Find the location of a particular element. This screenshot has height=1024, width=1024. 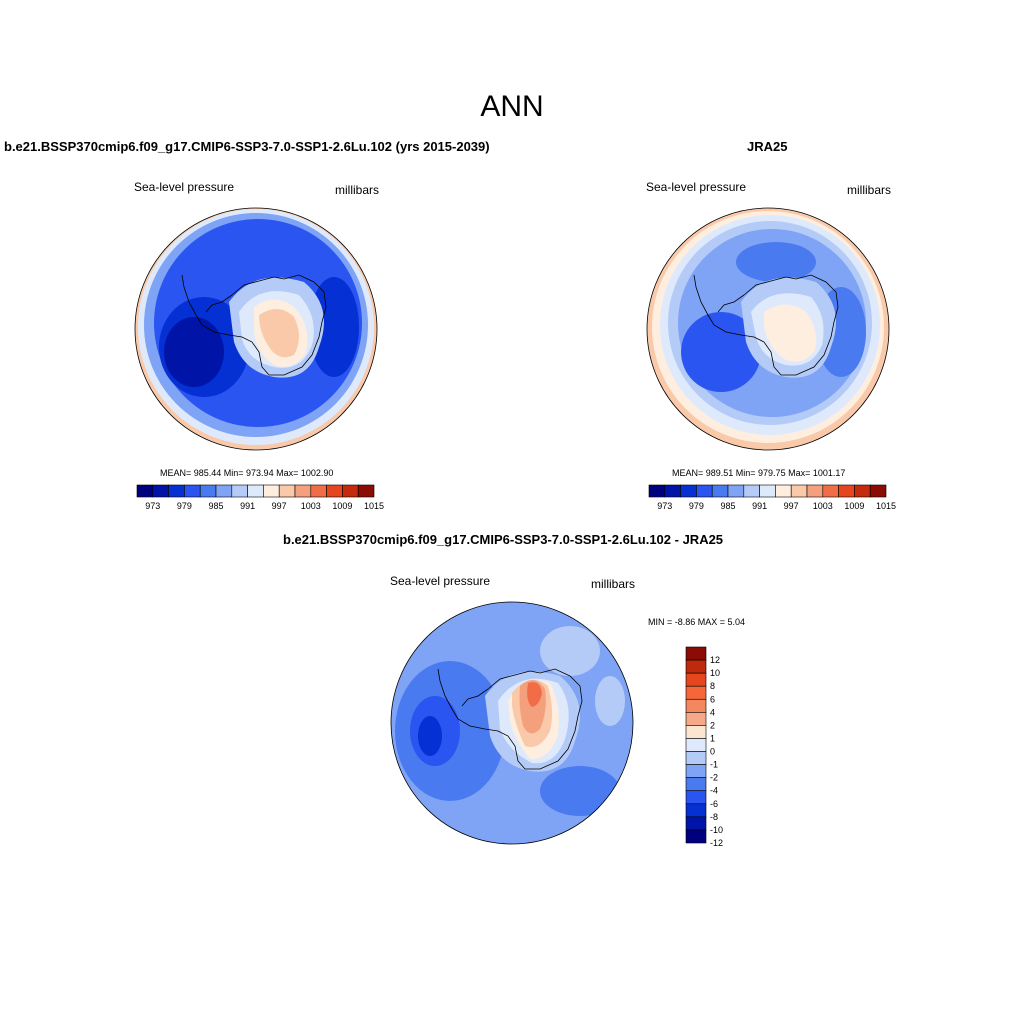

panel-1-colorbar-tick-label: 1015 is located at coordinates (374, 506).